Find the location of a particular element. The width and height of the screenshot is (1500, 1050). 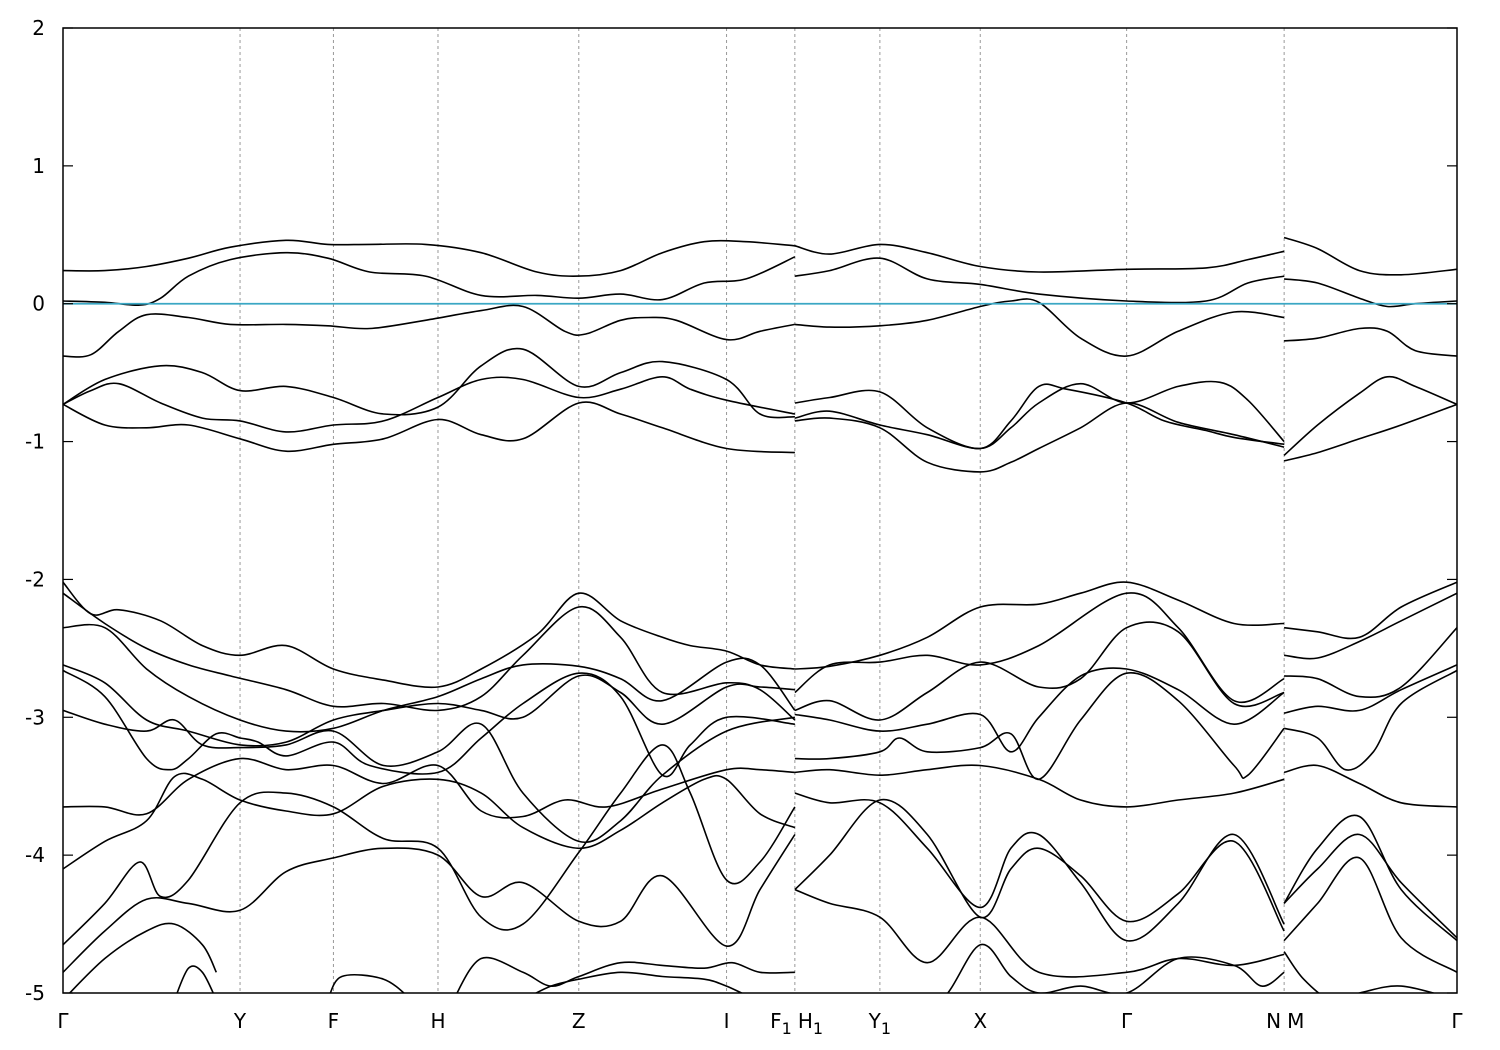

y-tick-label: -4 is located at coordinates (35, 855).